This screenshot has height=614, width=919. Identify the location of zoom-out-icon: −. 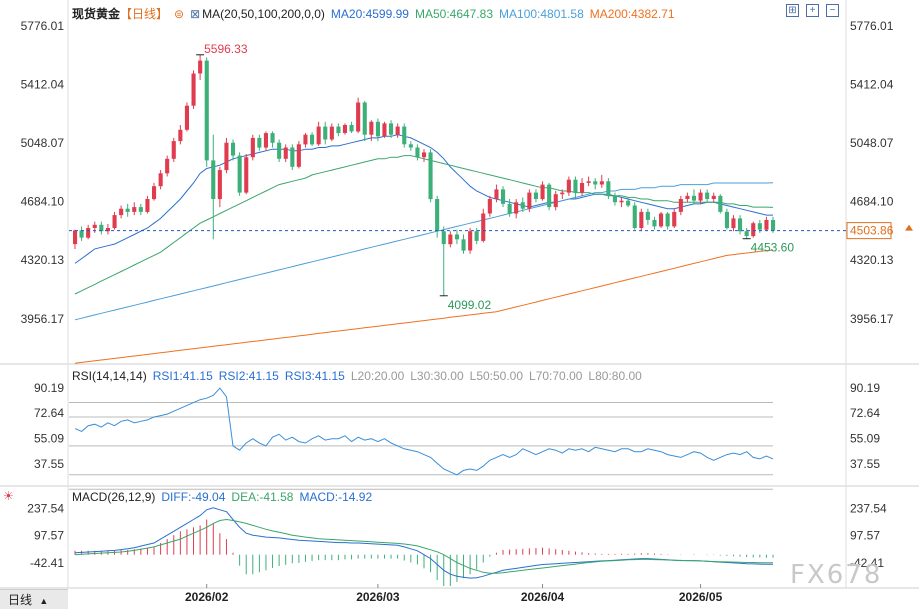
(832, 10).